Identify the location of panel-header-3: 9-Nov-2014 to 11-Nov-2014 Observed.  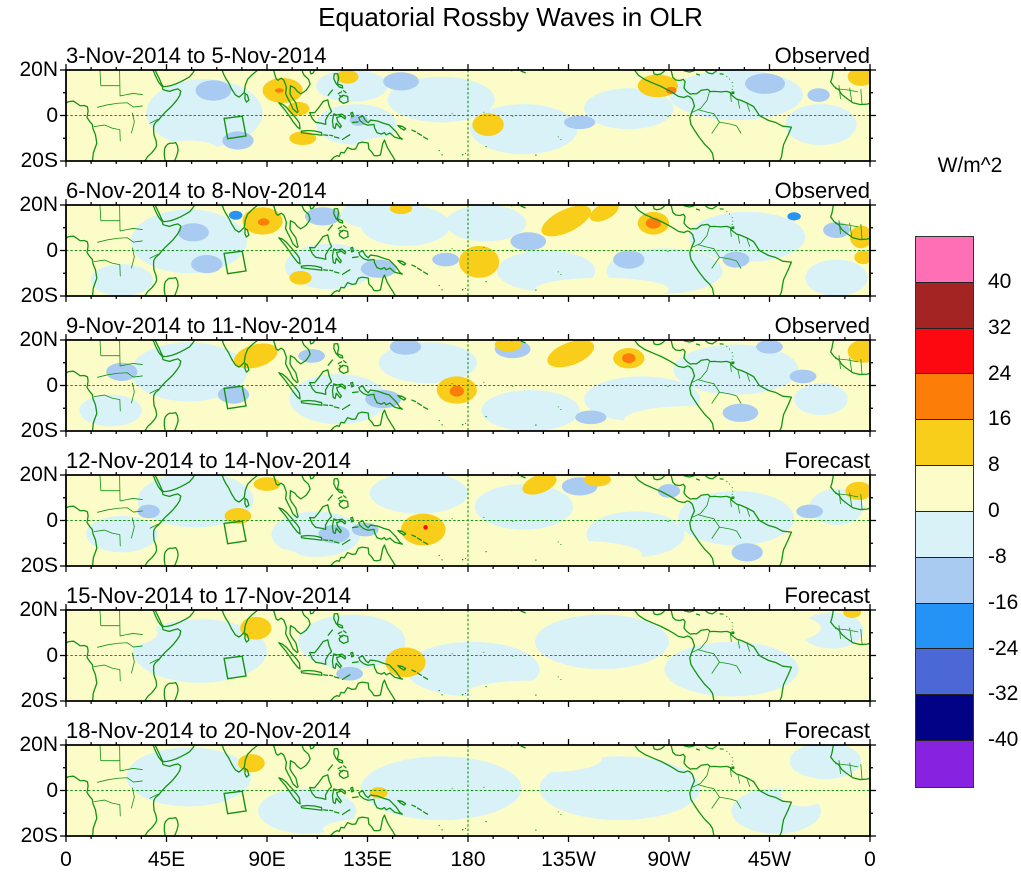
(468, 326).